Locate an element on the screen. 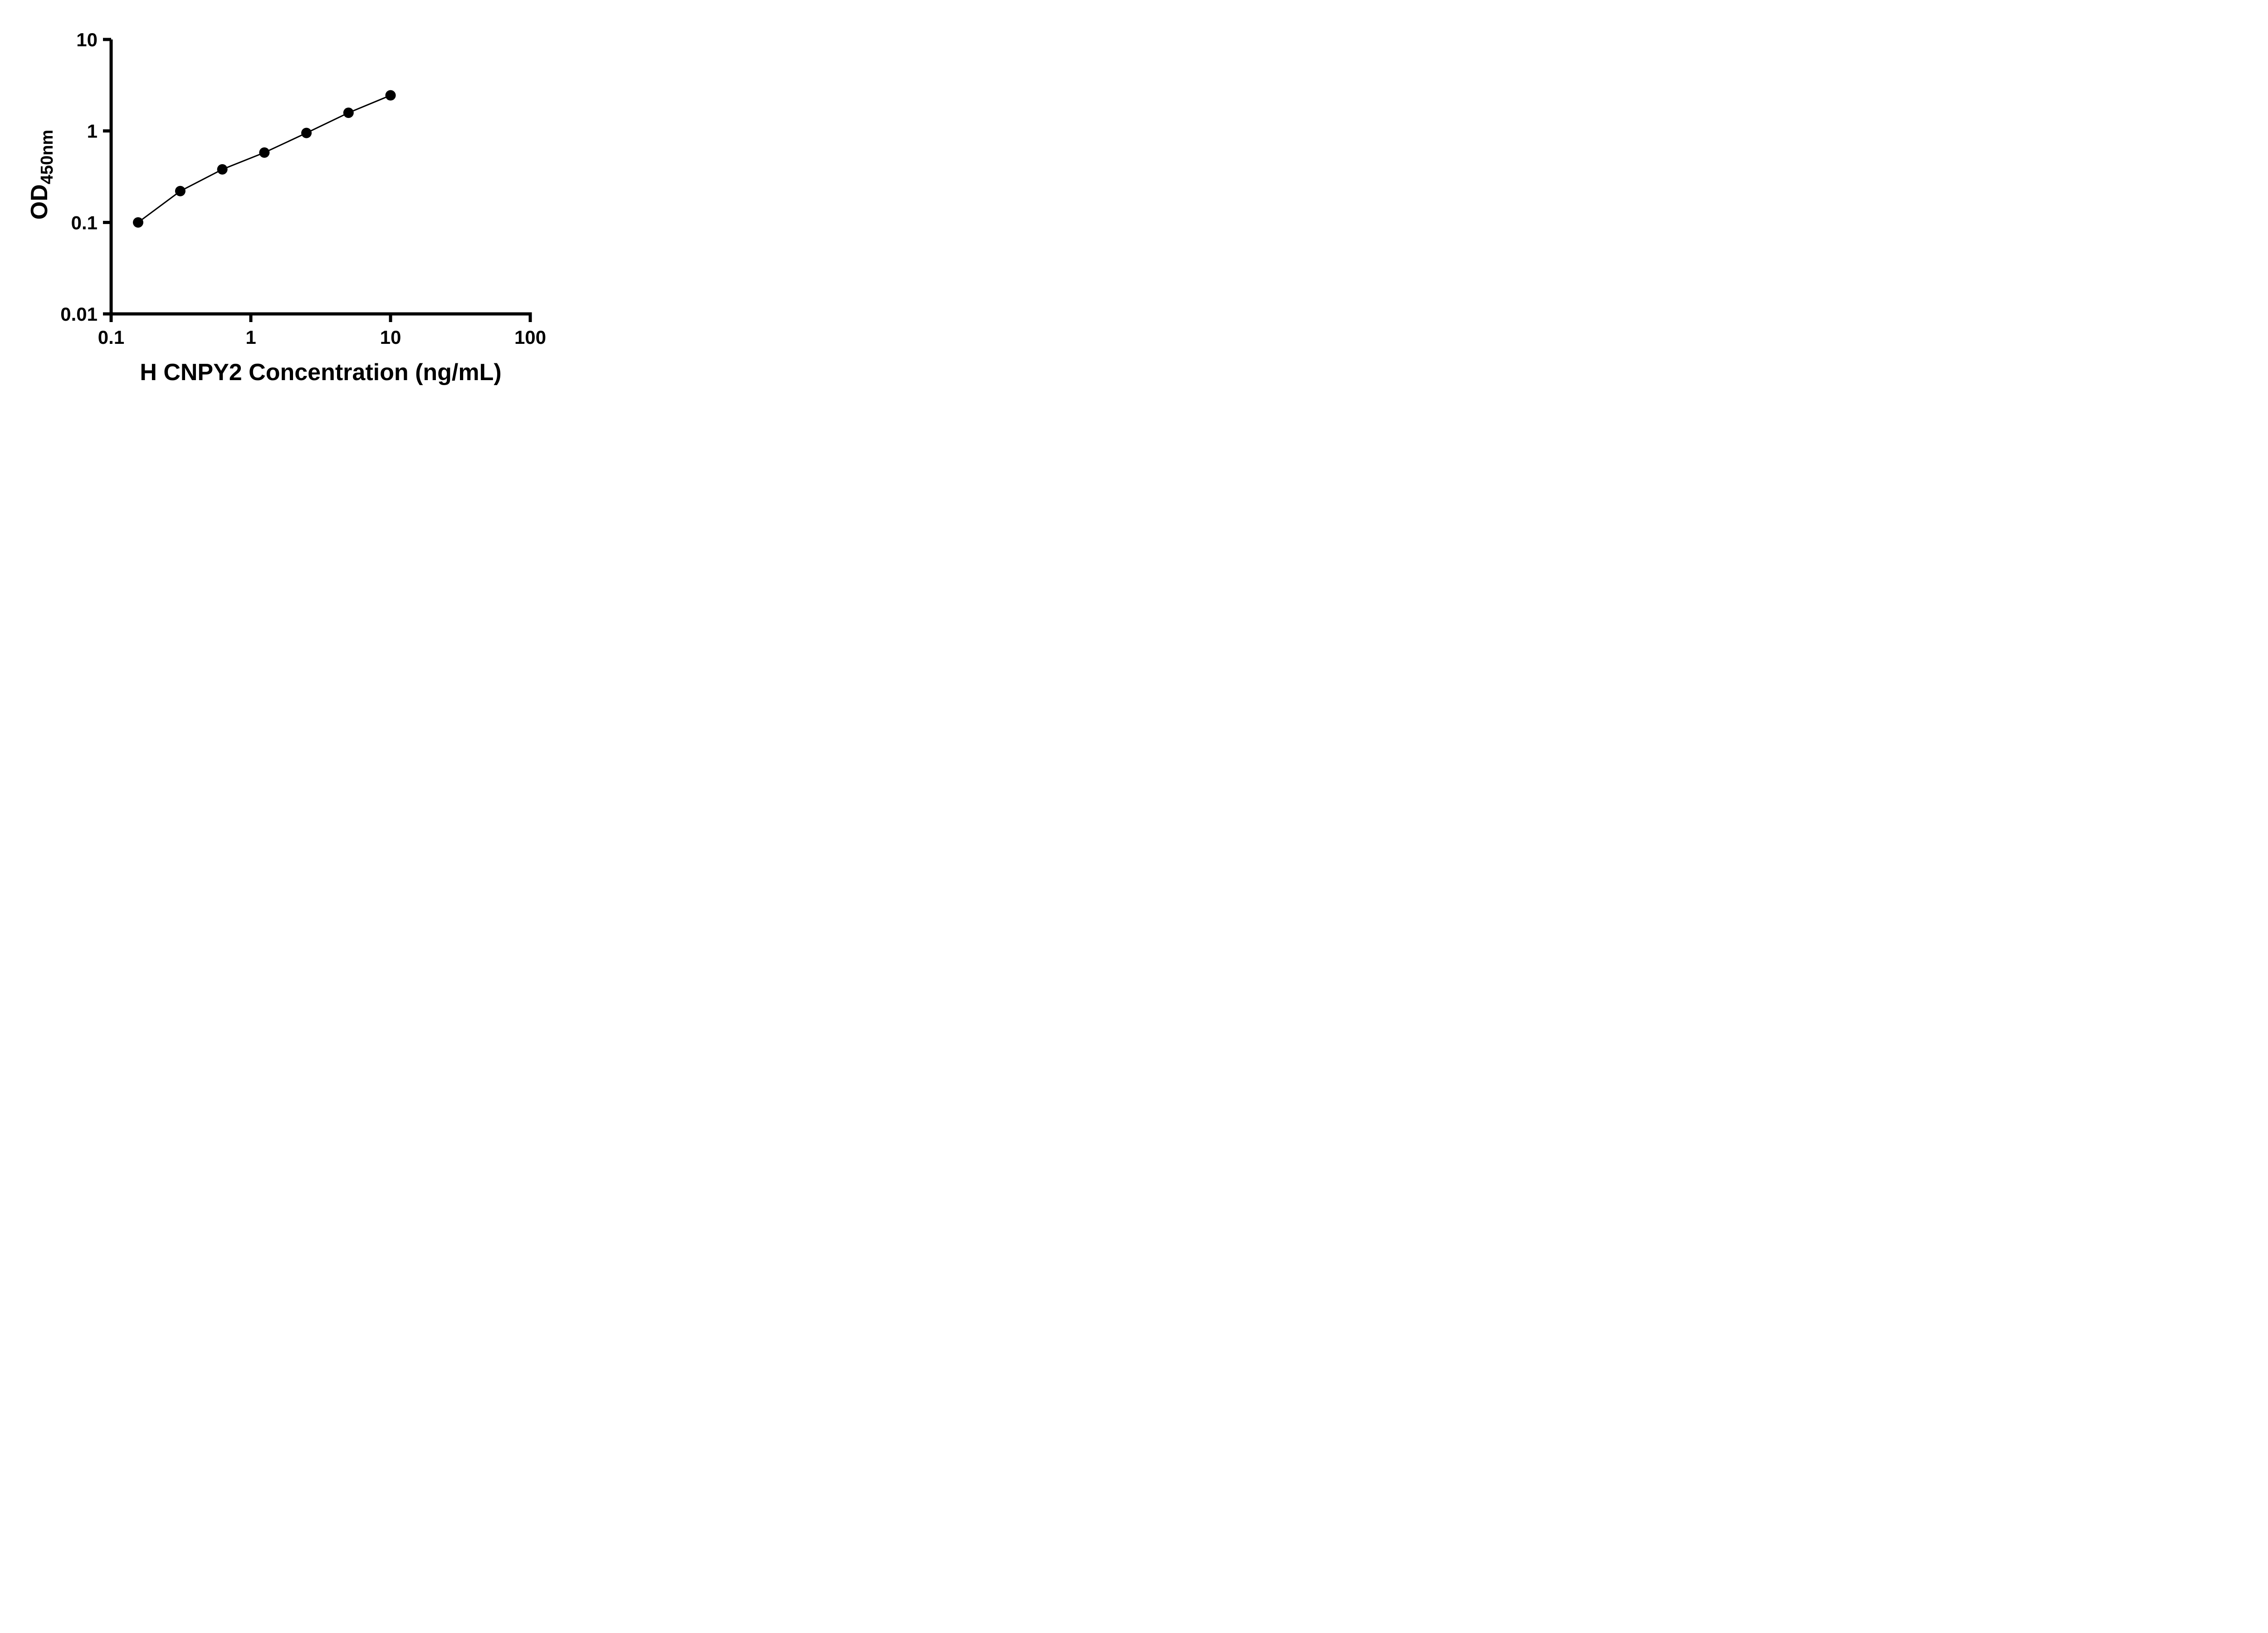 The image size is (2268, 1633). x-axis-label: H CNPY2 Concentration (ng/mL) is located at coordinates (320, 372).